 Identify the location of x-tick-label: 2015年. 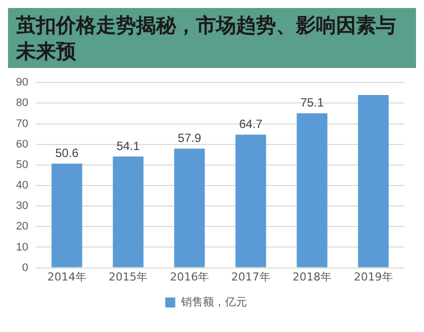
(128, 277).